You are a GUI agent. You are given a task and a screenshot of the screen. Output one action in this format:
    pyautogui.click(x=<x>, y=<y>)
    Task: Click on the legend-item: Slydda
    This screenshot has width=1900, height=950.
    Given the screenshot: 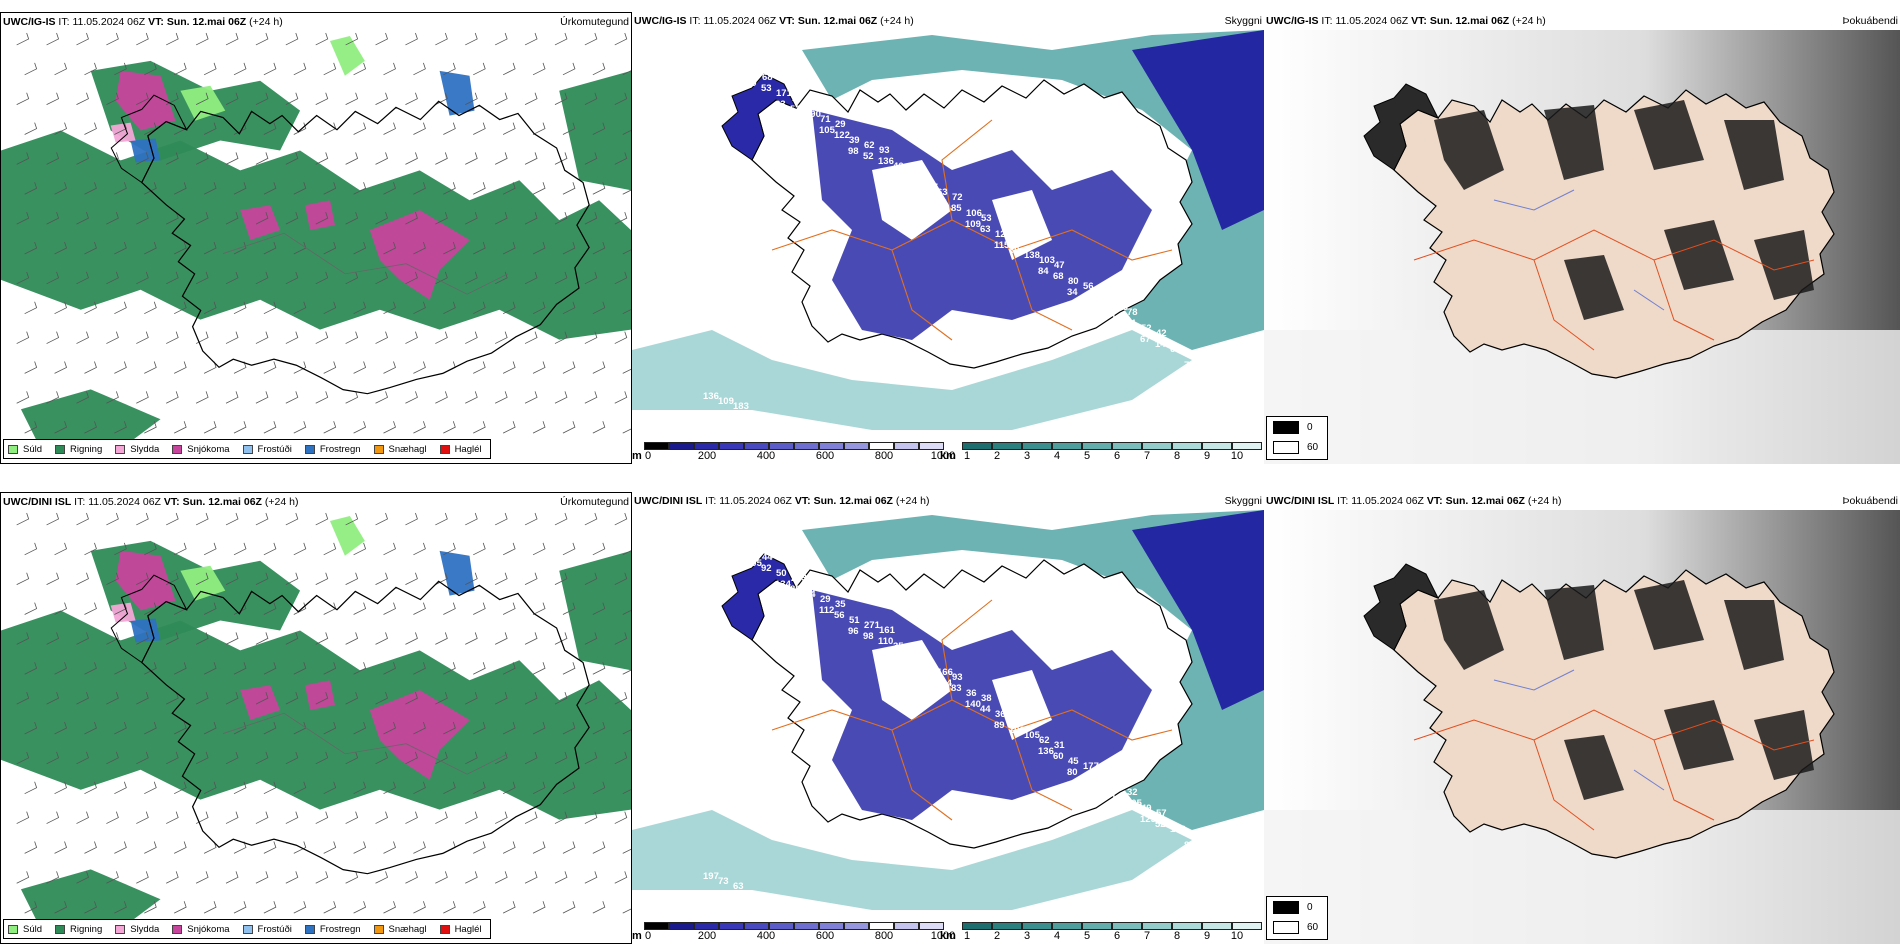 What is the action you would take?
    pyautogui.click(x=137, y=449)
    